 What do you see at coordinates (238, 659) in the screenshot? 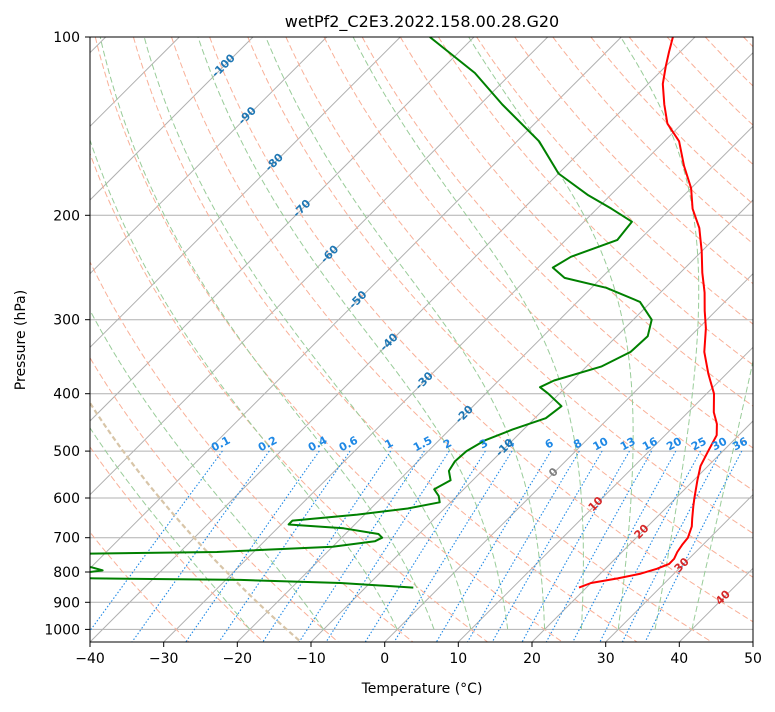
I see `x-tick-label: −20` at bounding box center [238, 659].